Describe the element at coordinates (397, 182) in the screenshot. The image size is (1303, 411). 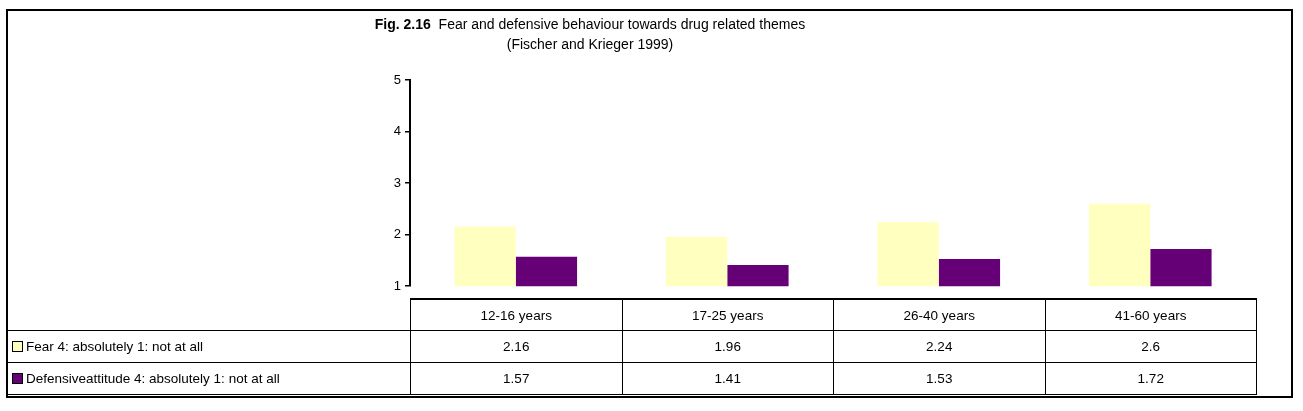
I see `y-tick-label: 3` at that location.